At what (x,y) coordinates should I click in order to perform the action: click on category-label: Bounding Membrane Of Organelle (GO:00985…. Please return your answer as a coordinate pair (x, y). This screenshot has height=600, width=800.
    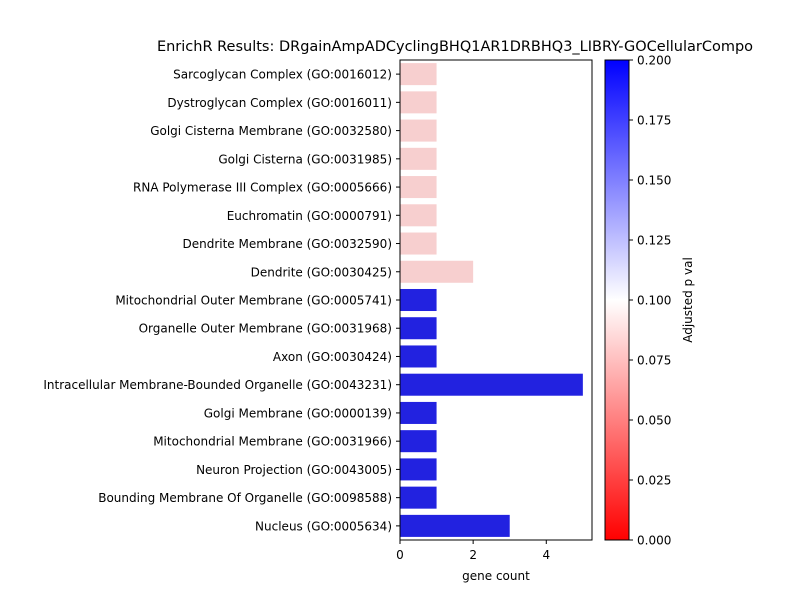
    Looking at the image, I should click on (245, 498).